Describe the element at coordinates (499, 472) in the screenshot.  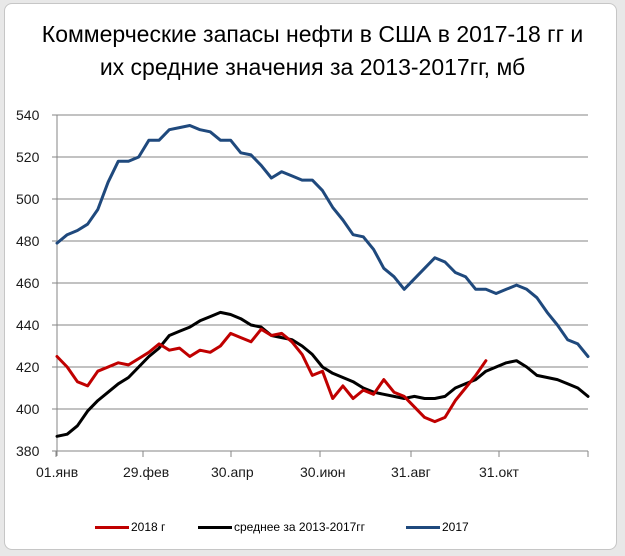
I see `x-tick-label: 31.окт` at that location.